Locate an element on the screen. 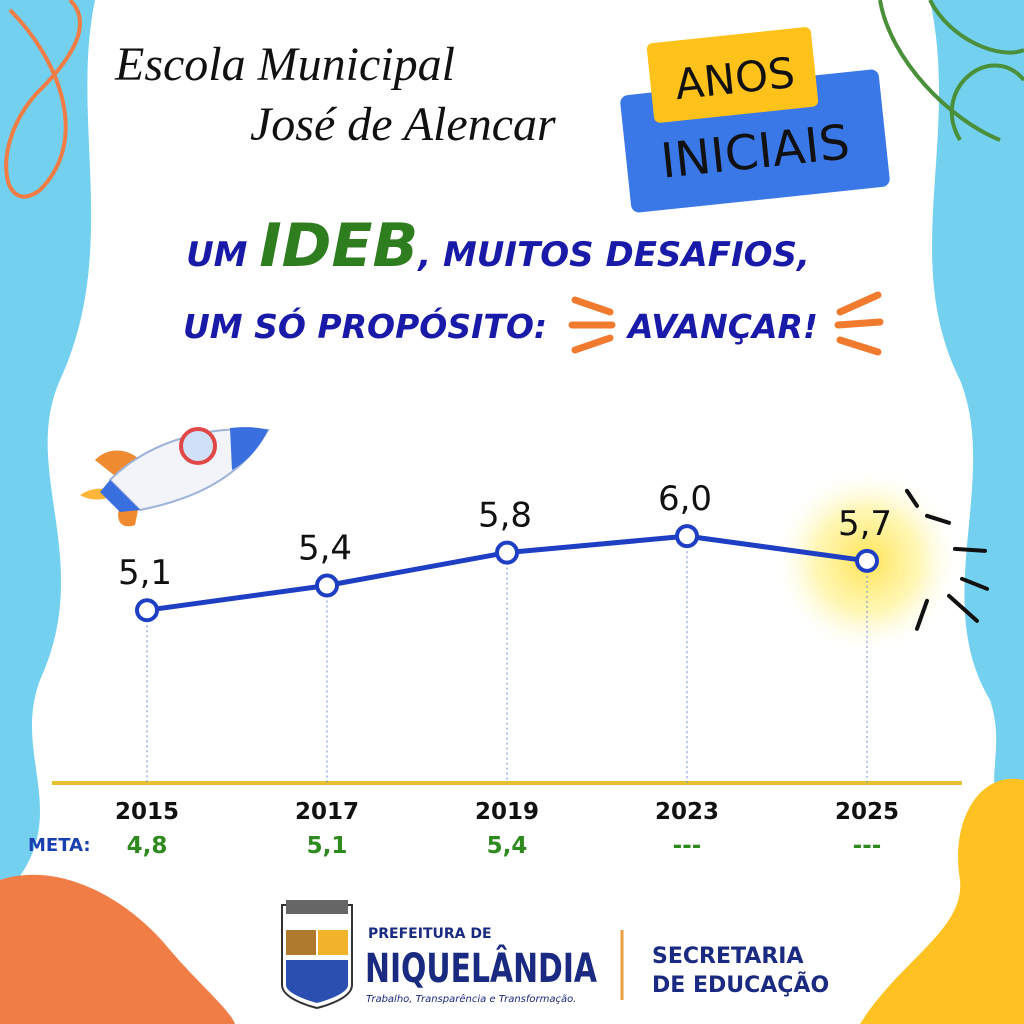  headline-part: , MUITOS DESAFIOS, is located at coordinates (613, 255).